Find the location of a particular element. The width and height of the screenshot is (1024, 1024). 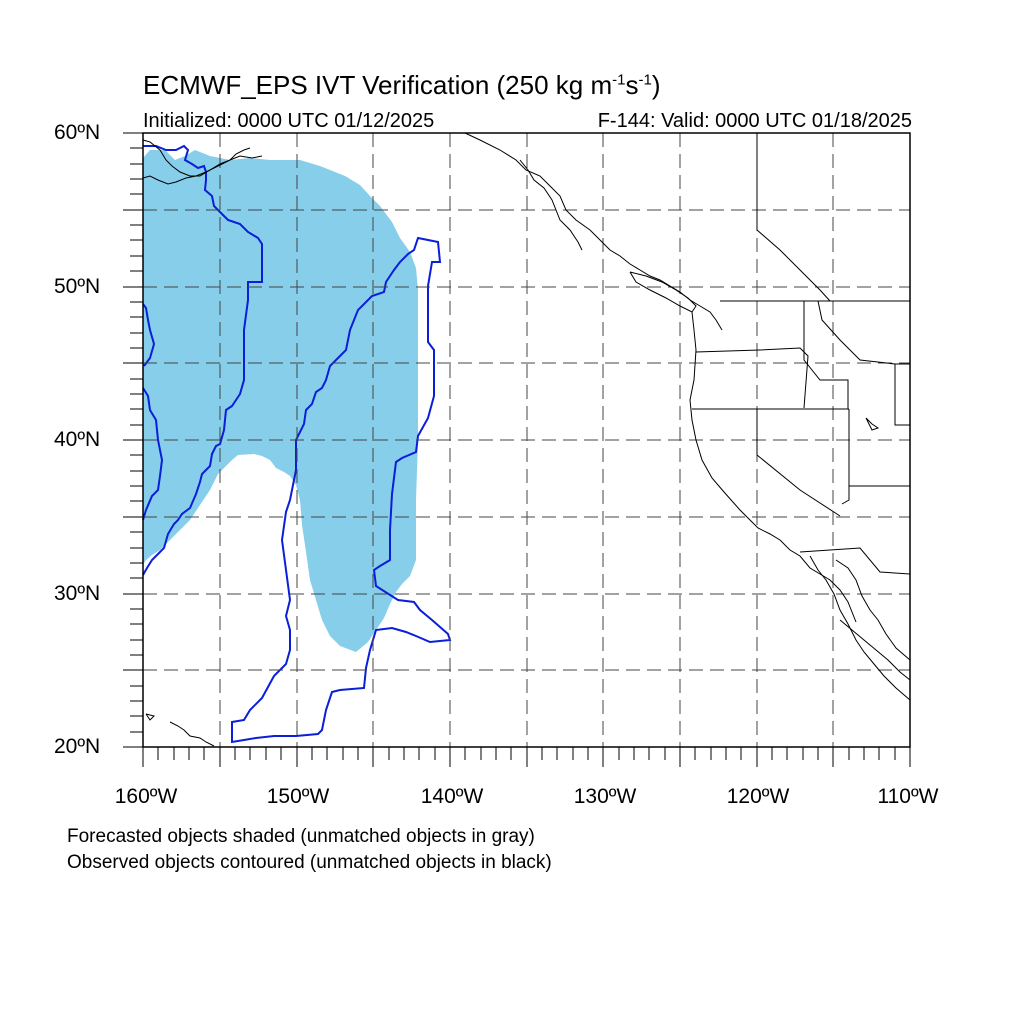

nevada-california-border is located at coordinates (798, 463).